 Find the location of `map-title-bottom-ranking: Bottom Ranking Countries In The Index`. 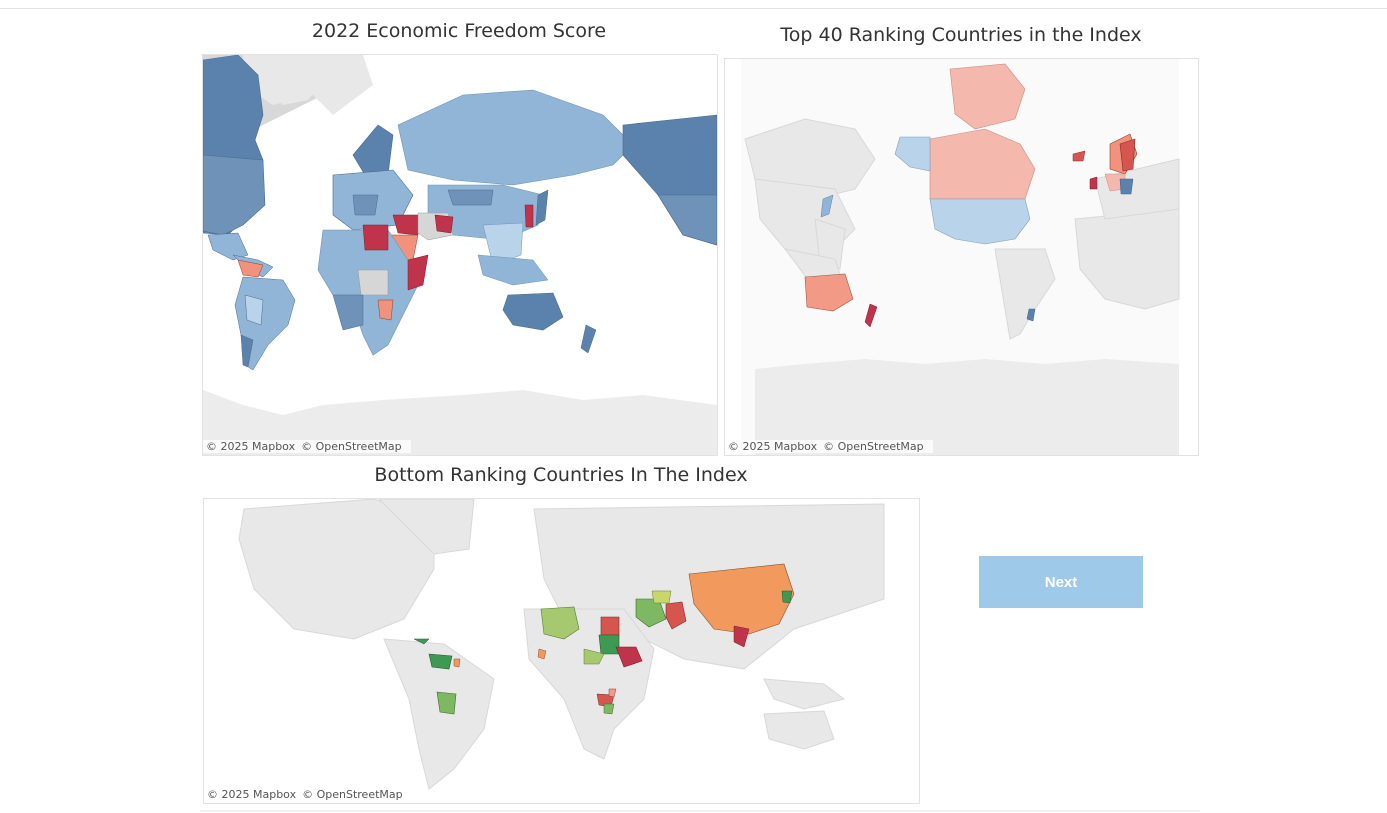

map-title-bottom-ranking: Bottom Ranking Countries In The Index is located at coordinates (561, 475).